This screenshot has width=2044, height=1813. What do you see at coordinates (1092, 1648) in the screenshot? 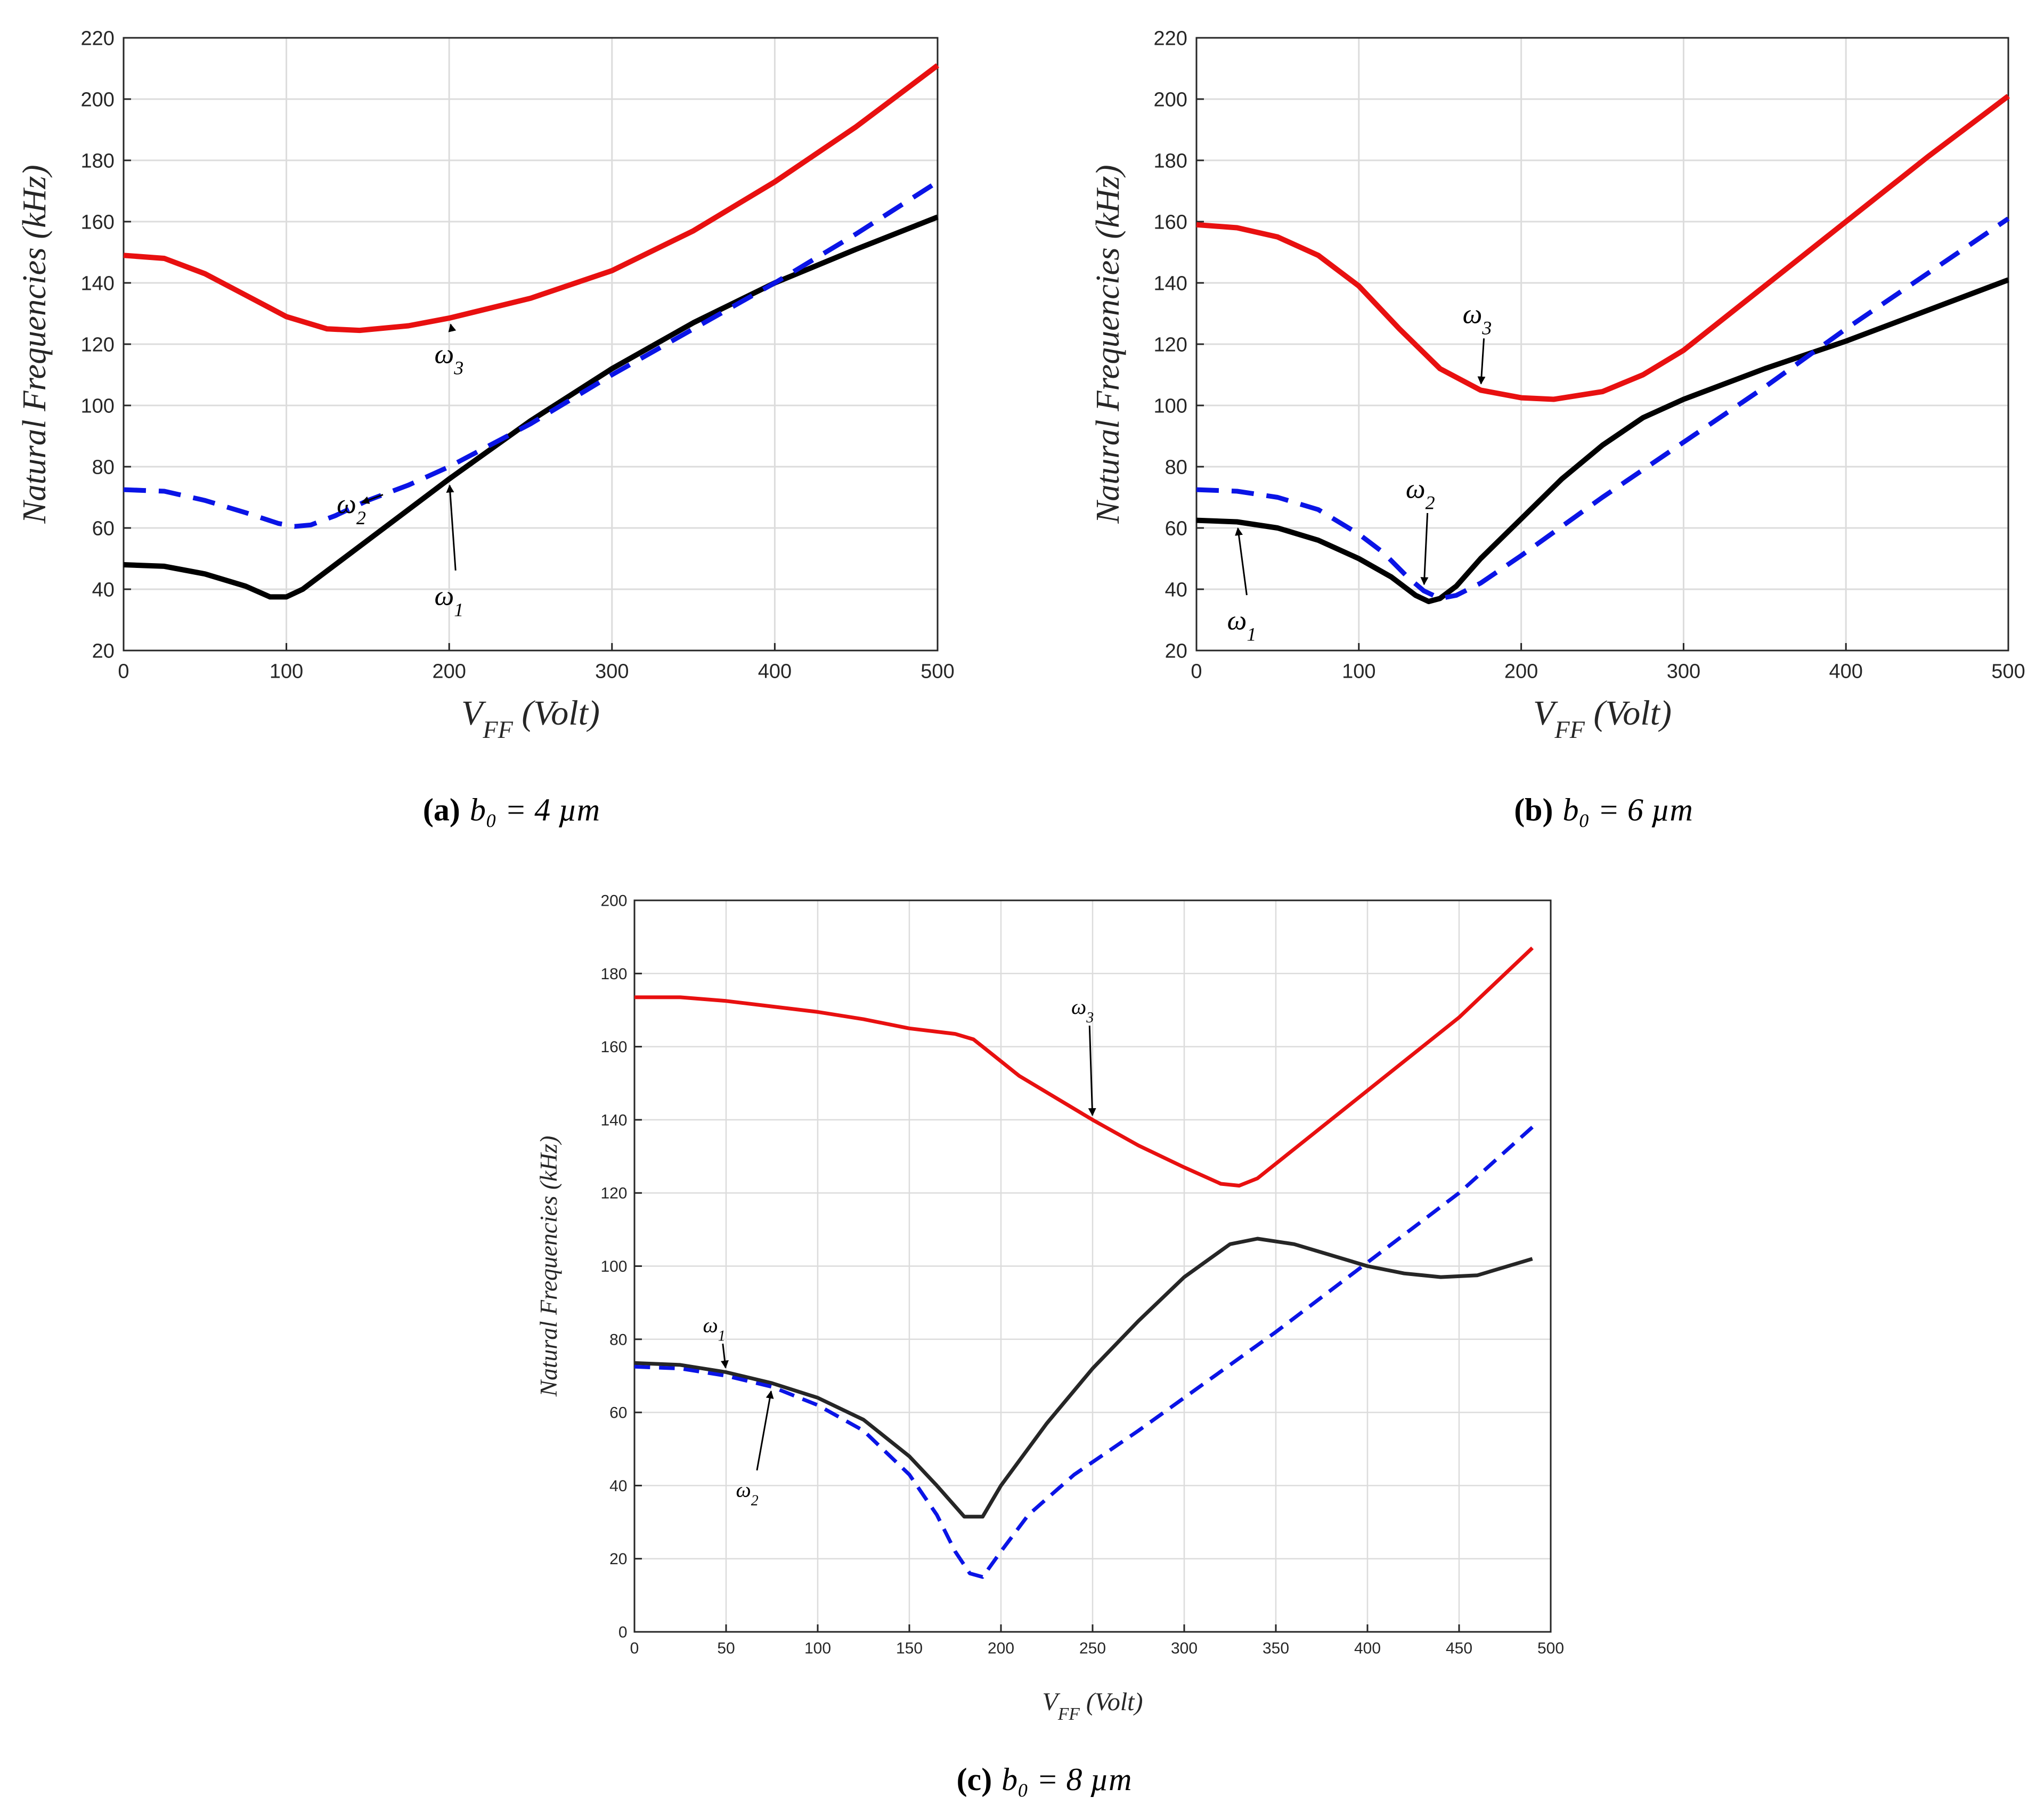
I see `x-tick-label: 250` at bounding box center [1092, 1648].